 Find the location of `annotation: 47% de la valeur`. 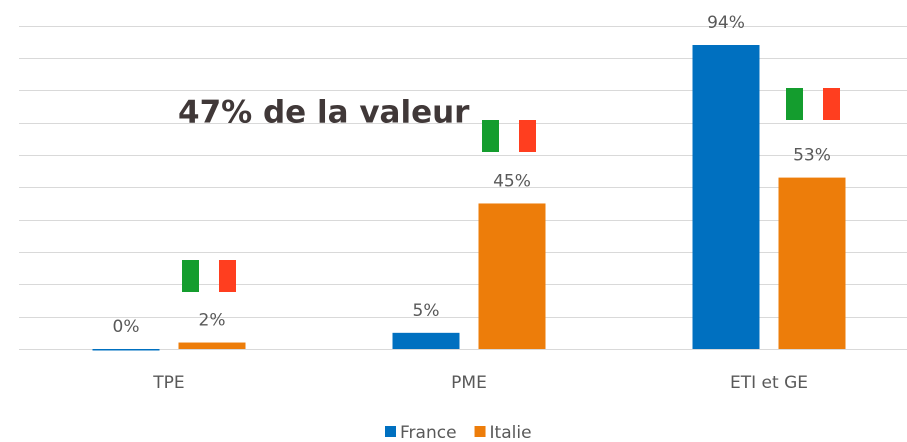

annotation: 47% de la valeur is located at coordinates (324, 113).